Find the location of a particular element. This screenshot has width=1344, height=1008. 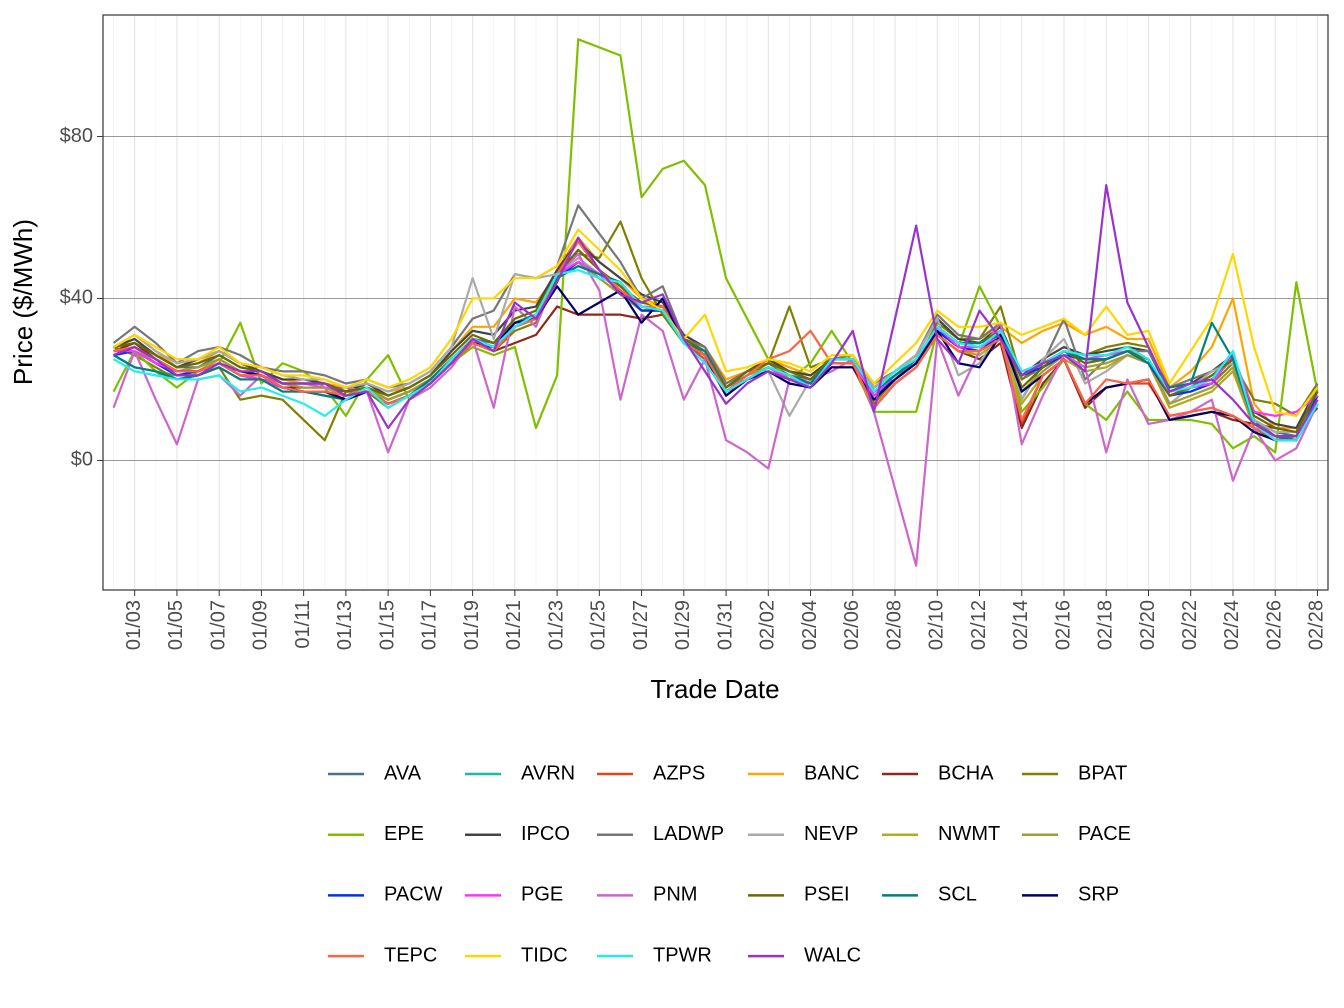

legend-label: LADWP is located at coordinates (688, 834).